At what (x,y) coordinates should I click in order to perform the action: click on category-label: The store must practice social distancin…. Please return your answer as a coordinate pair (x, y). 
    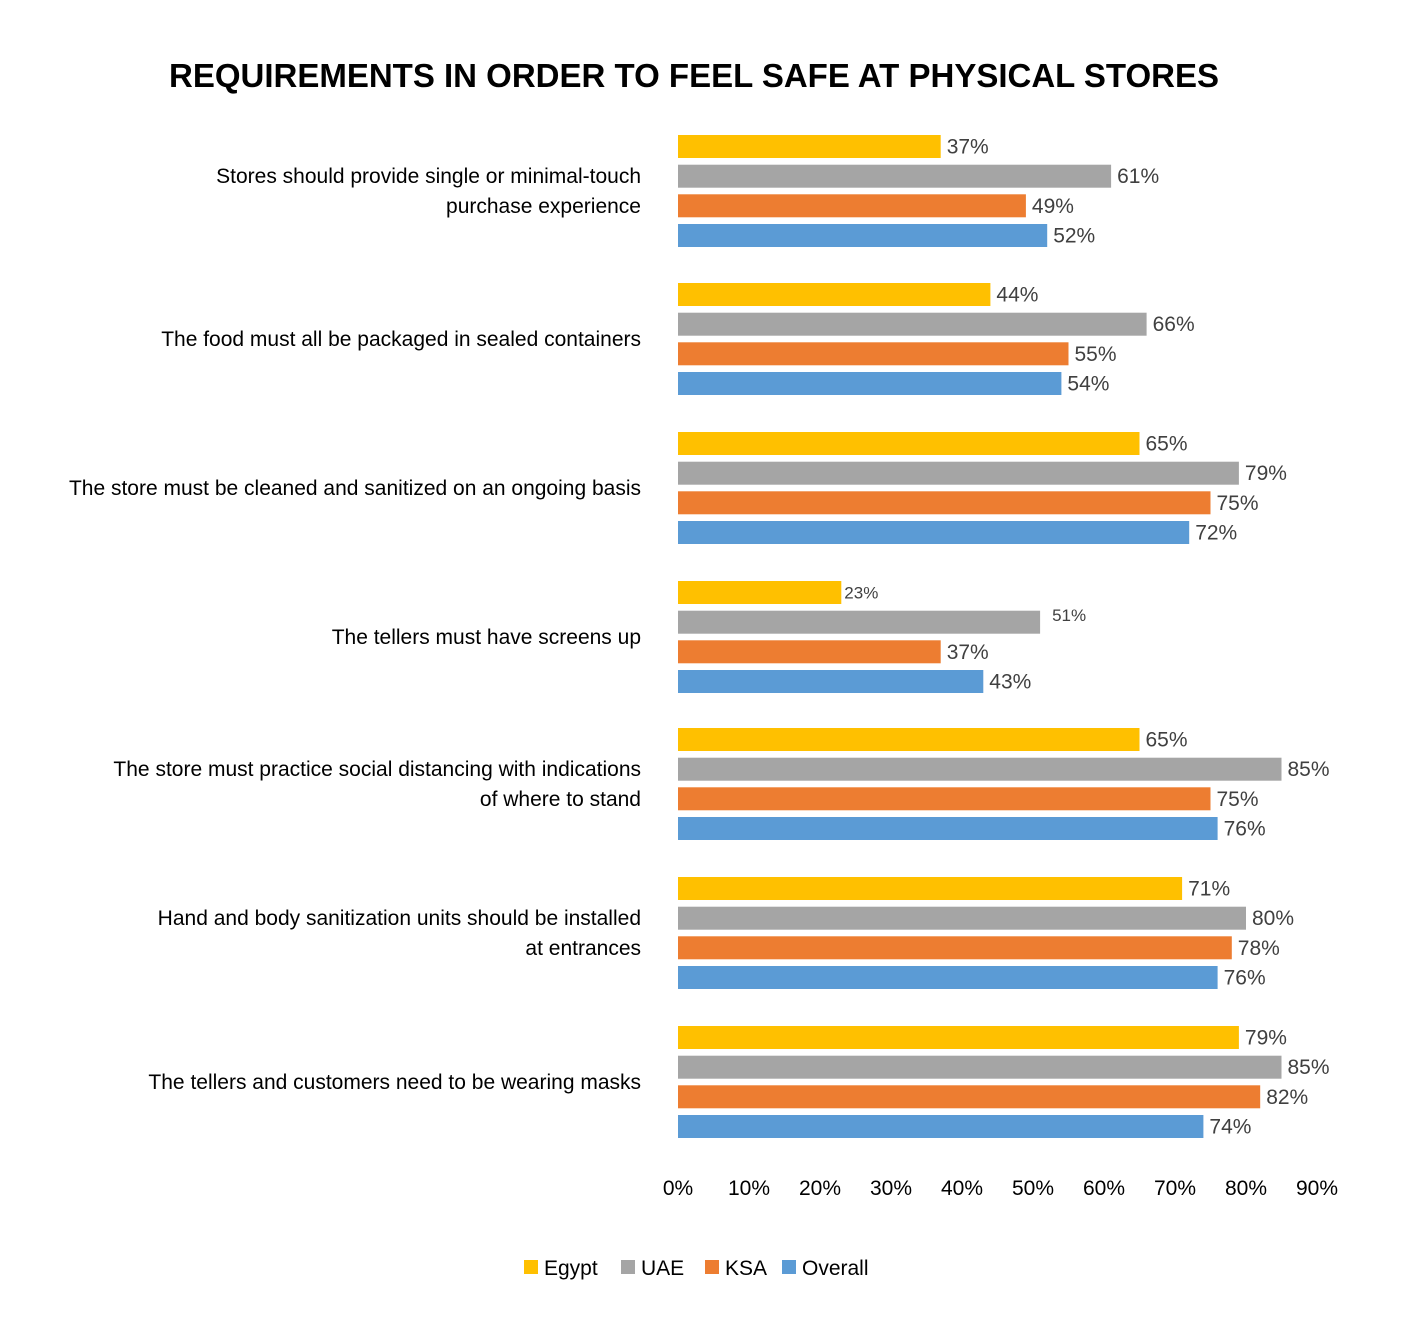
    Looking at the image, I should click on (377, 769).